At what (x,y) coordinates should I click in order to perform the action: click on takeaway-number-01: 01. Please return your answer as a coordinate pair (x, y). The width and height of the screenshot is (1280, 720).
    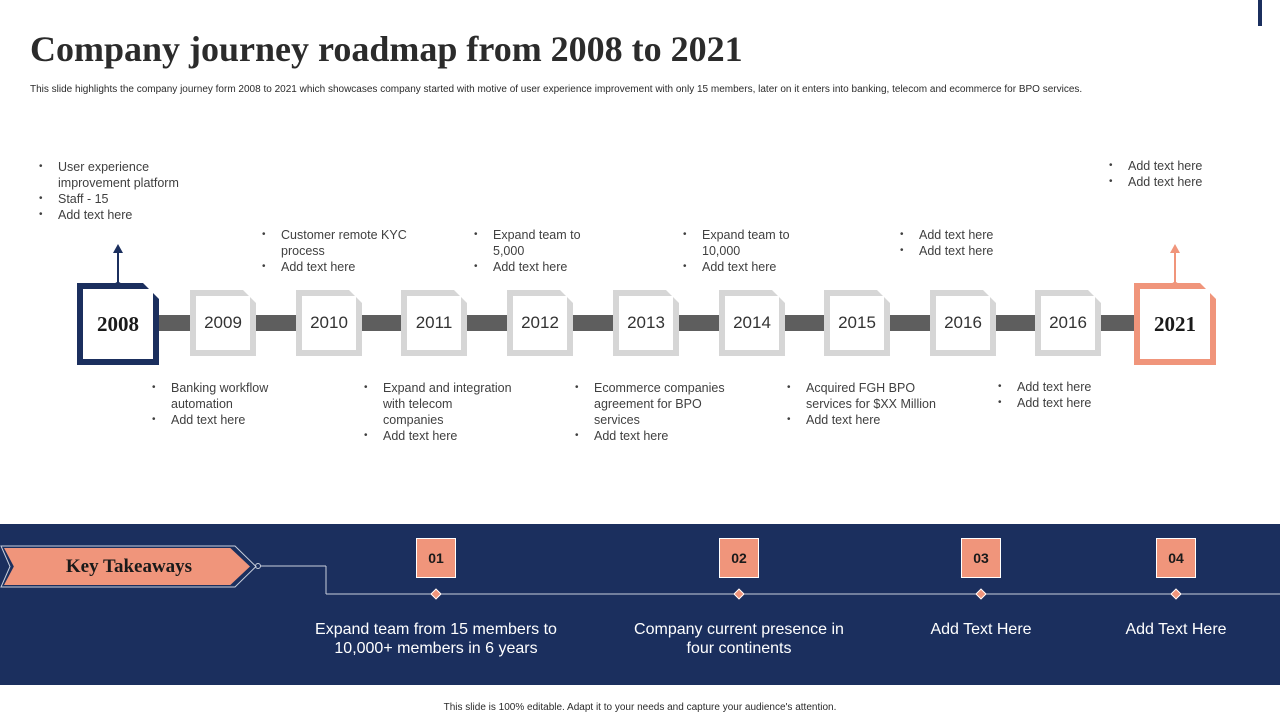
    Looking at the image, I should click on (436, 558).